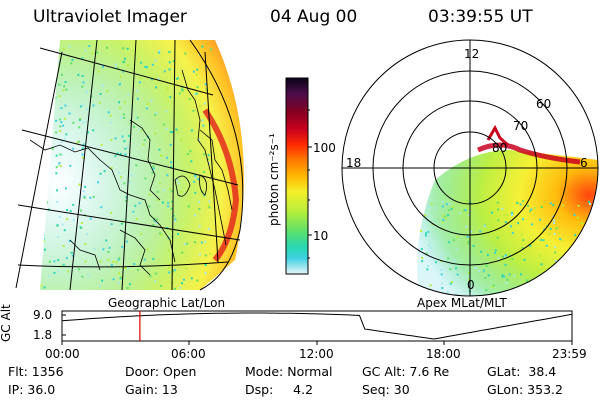  What do you see at coordinates (314, 17) in the screenshot?
I see `date-label: 04 Aug 00` at bounding box center [314, 17].